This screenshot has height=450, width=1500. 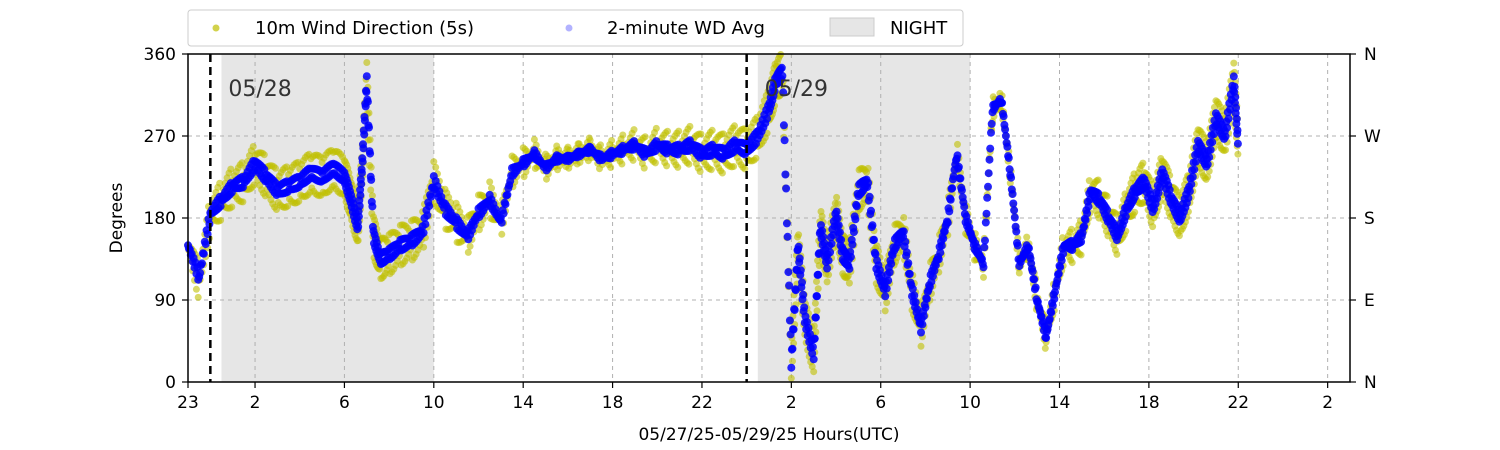 I want to click on y-axis-label: Degrees, so click(x=117, y=217).